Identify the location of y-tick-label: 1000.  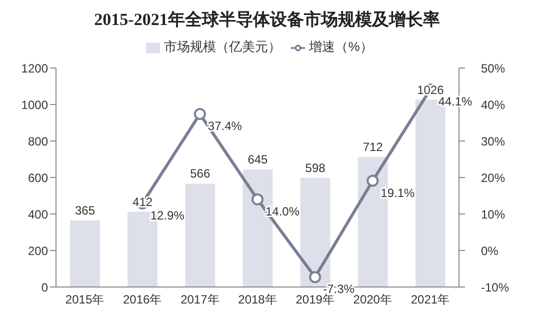
(34, 105).